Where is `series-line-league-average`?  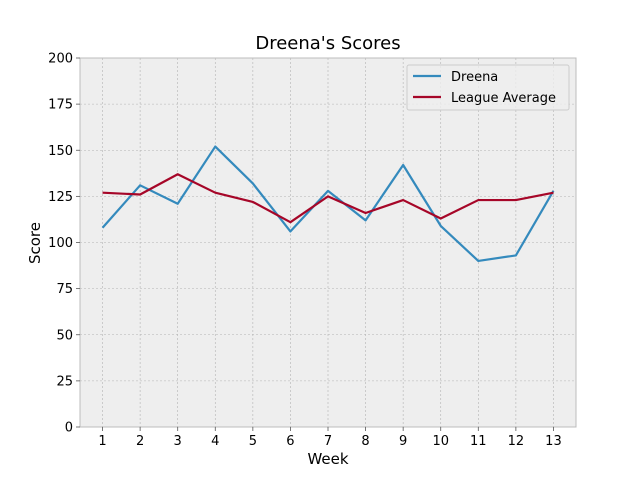
series-line-league-average is located at coordinates (328, 198).